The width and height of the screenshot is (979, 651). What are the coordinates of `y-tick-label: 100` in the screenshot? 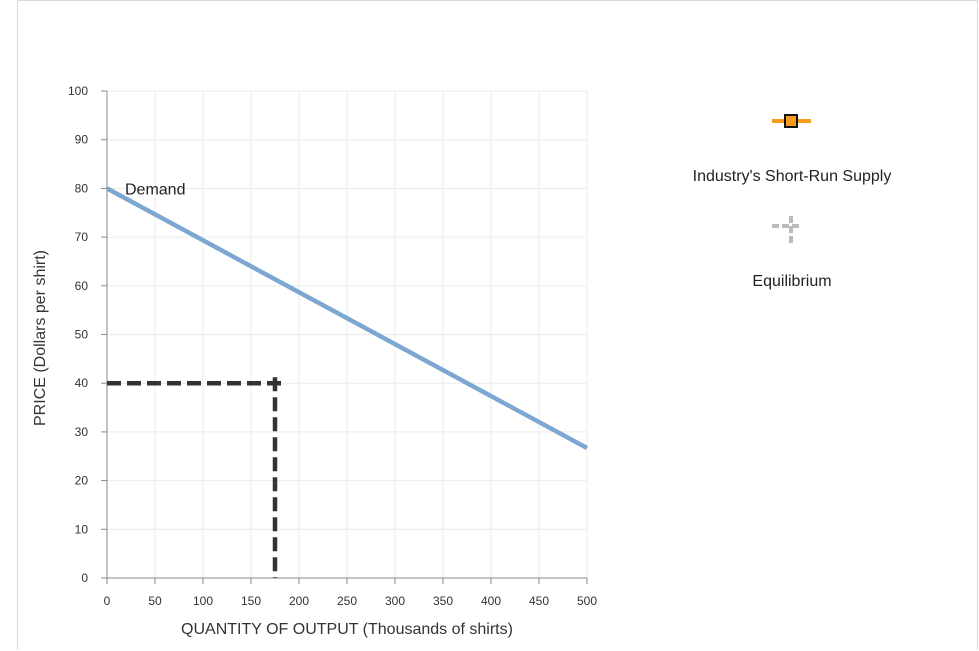 It's located at (78, 91).